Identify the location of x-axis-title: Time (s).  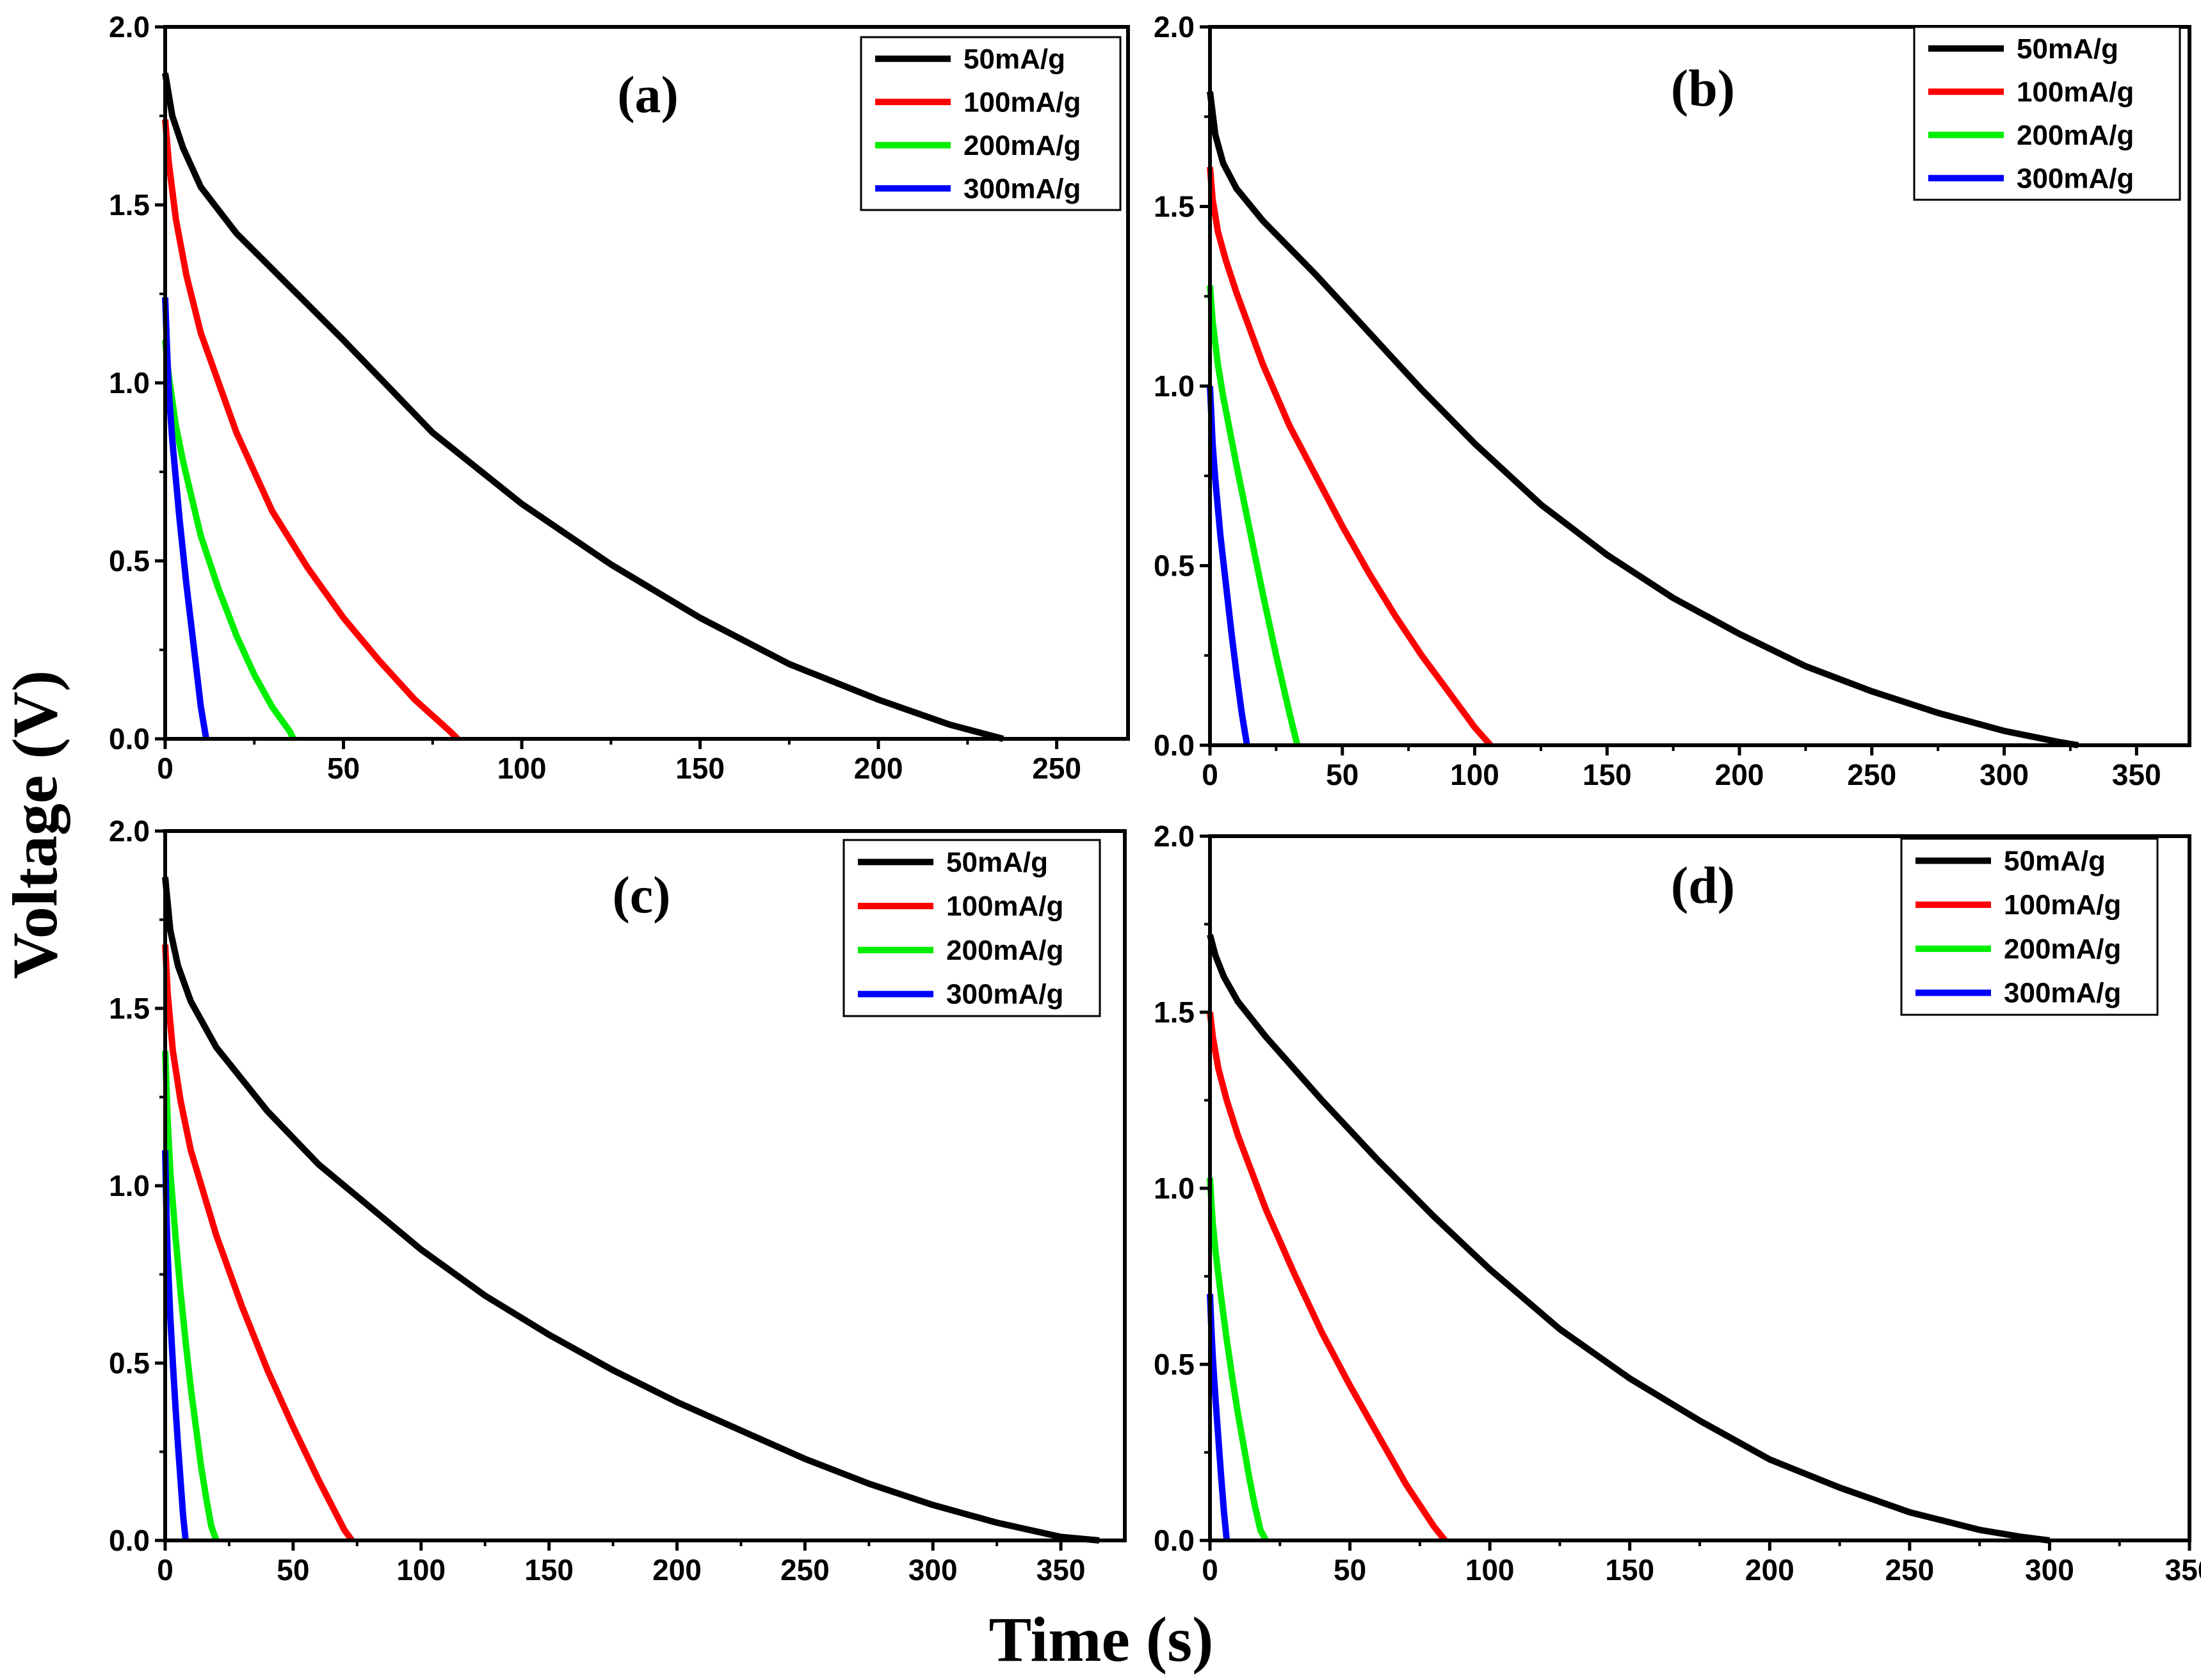
(1101, 1639).